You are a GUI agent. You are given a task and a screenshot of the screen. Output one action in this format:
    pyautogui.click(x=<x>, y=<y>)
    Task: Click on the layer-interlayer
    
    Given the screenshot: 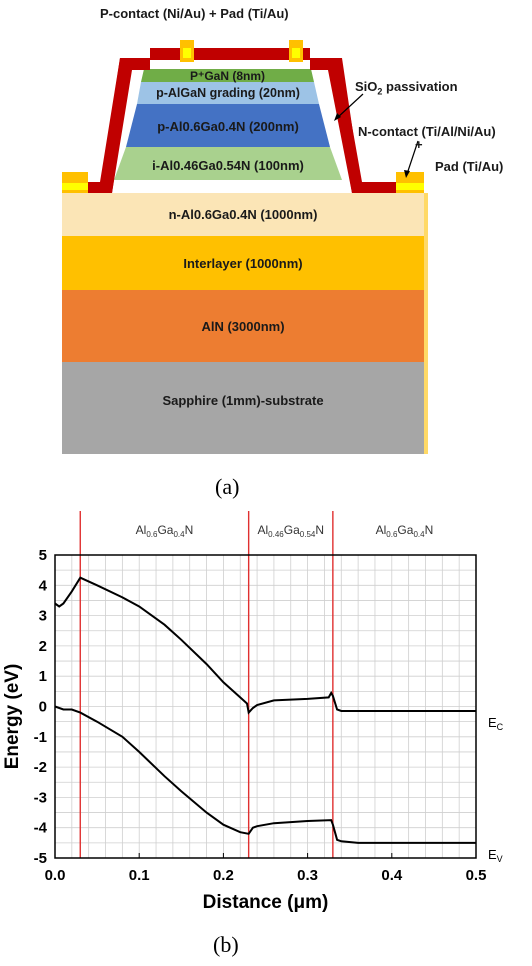 What is the action you would take?
    pyautogui.click(x=243, y=263)
    